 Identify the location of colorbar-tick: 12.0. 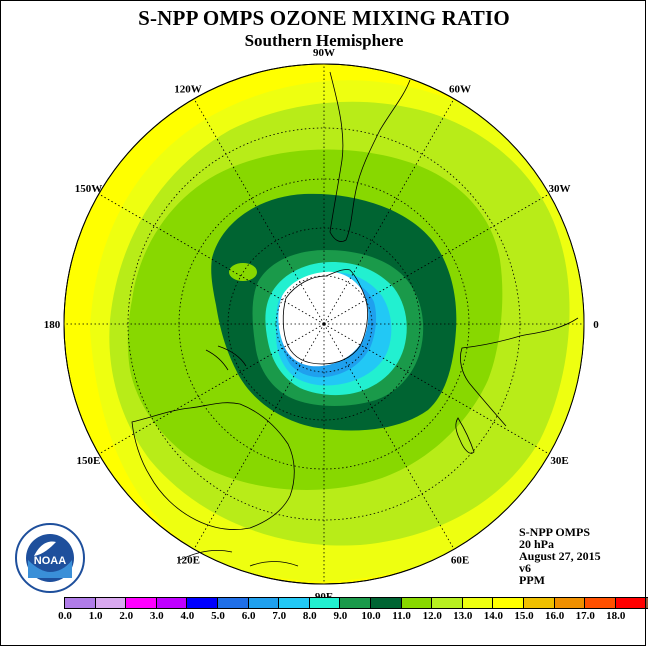
(432, 616).